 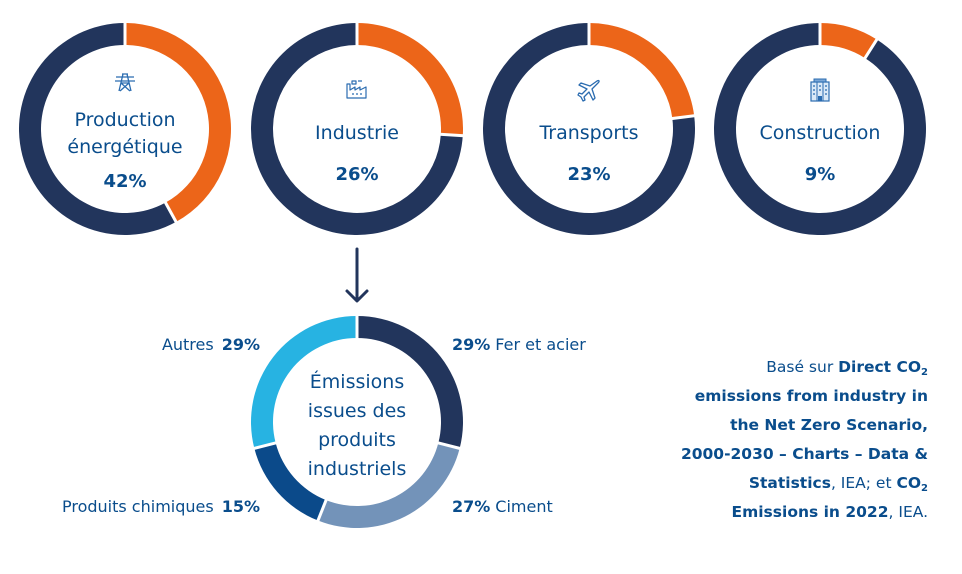 I want to click on down-arrow-icon, so click(x=357, y=275).